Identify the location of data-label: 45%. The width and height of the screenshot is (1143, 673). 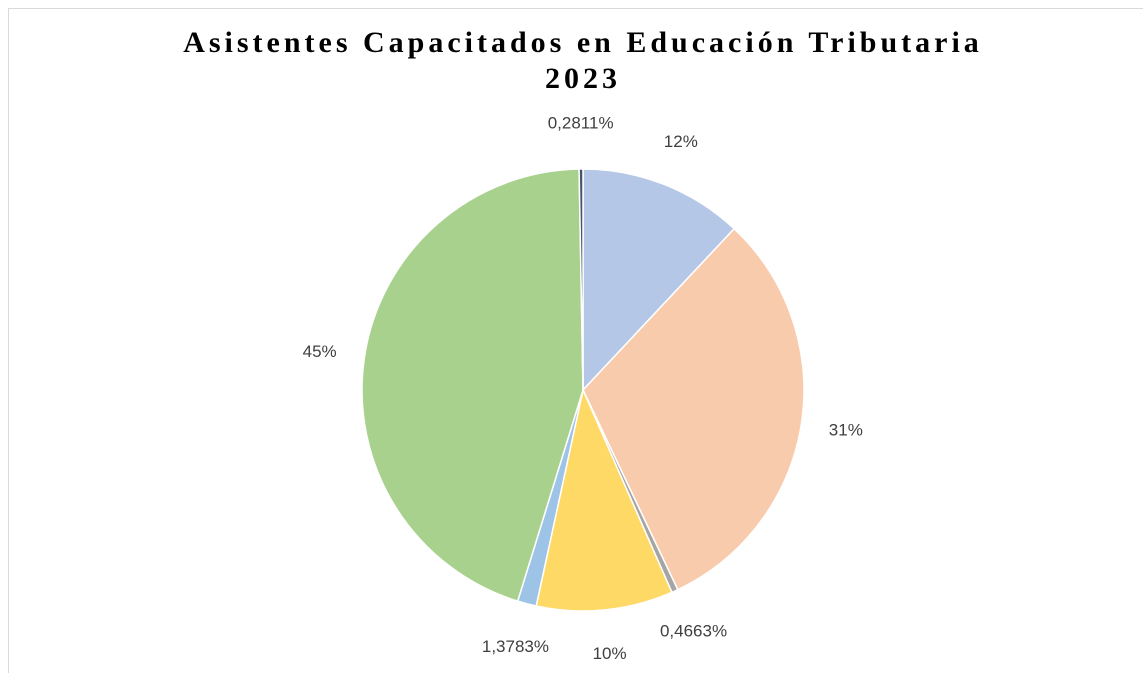
(320, 351).